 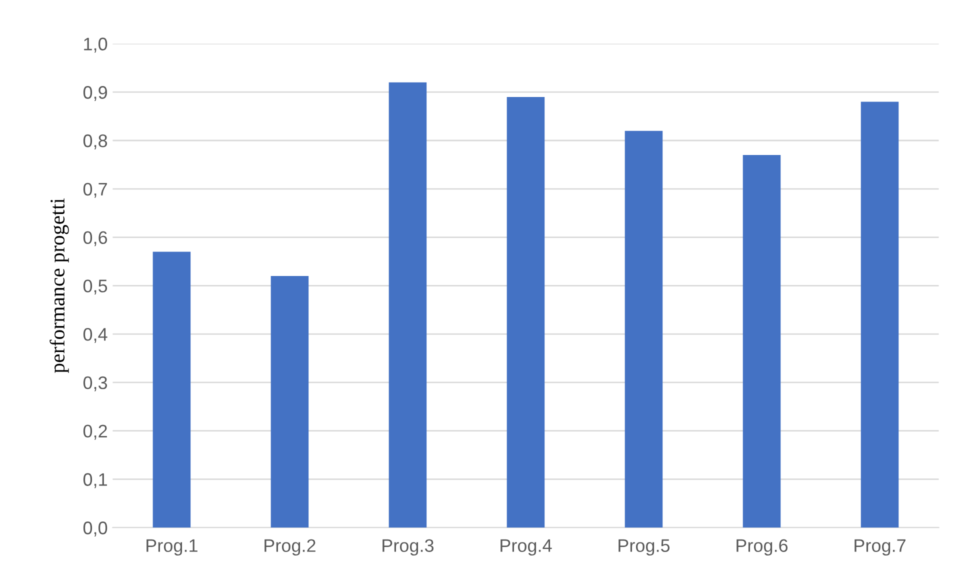 I want to click on x-tick-label: Prog.7, so click(x=880, y=547).